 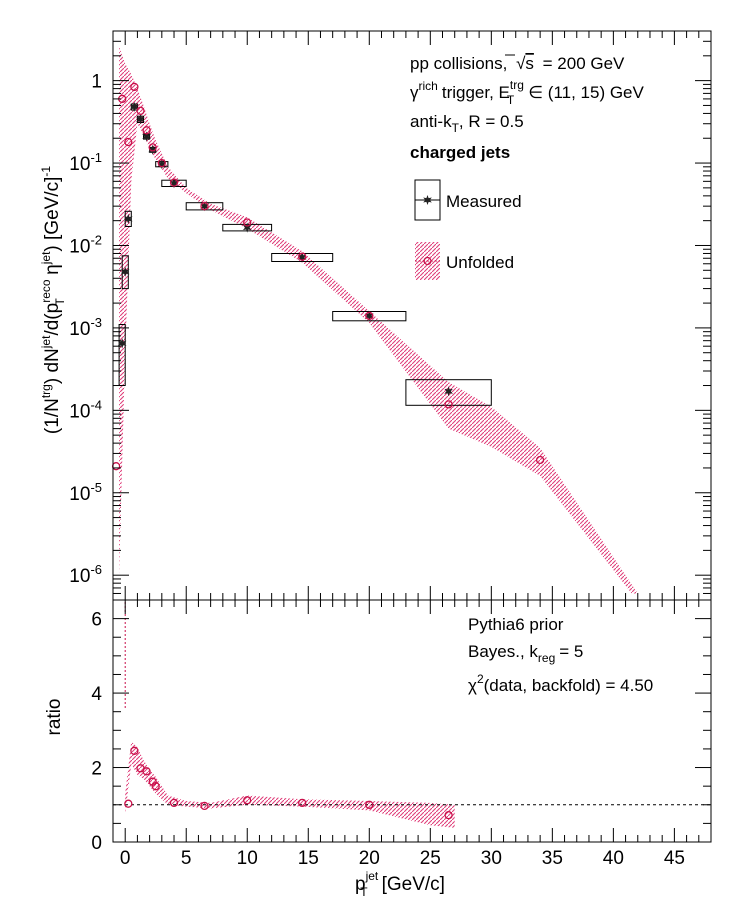 What do you see at coordinates (85, 492) in the screenshot?
I see `top-y-tick-label: 10⁻⁵` at bounding box center [85, 492].